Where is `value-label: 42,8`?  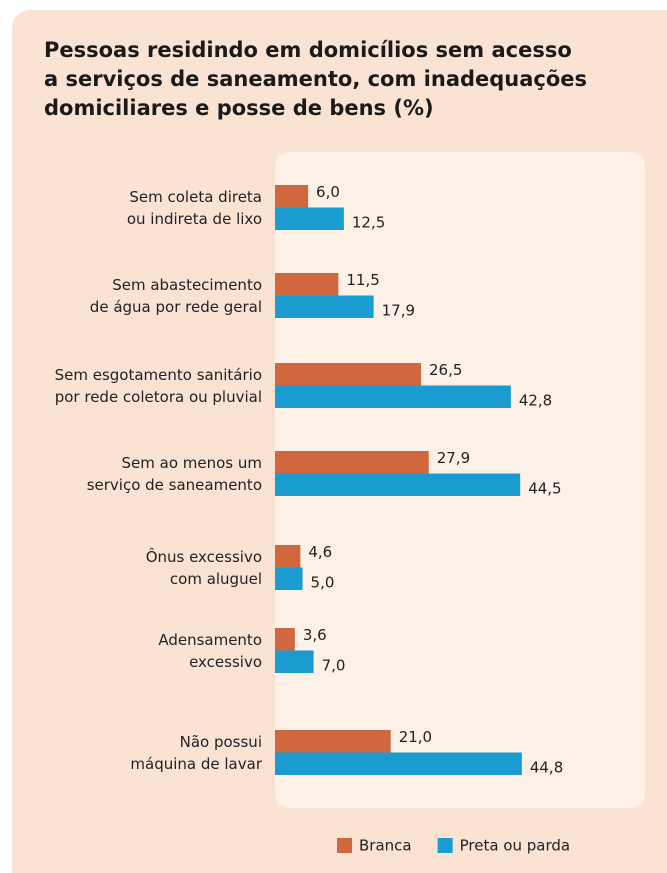 value-label: 42,8 is located at coordinates (535, 400).